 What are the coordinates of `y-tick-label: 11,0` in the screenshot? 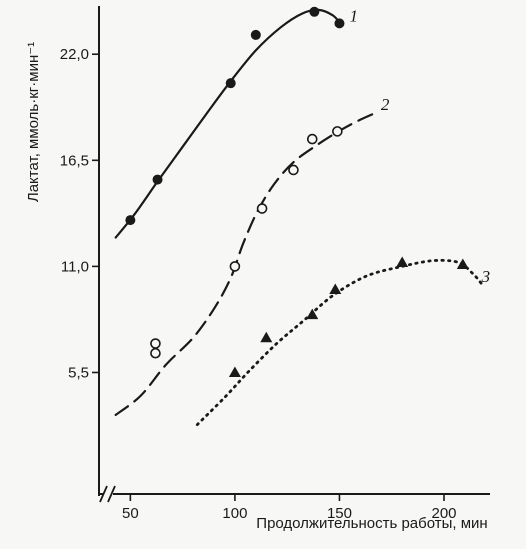 It's located at (75, 266).